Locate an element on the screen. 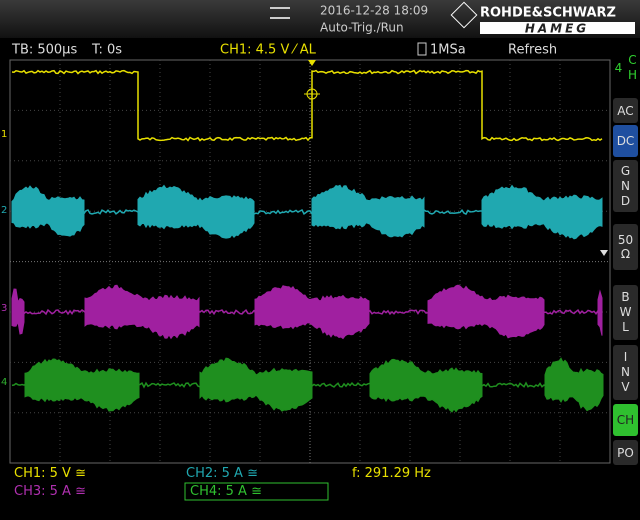  menu-item: CH is located at coordinates (625, 420).